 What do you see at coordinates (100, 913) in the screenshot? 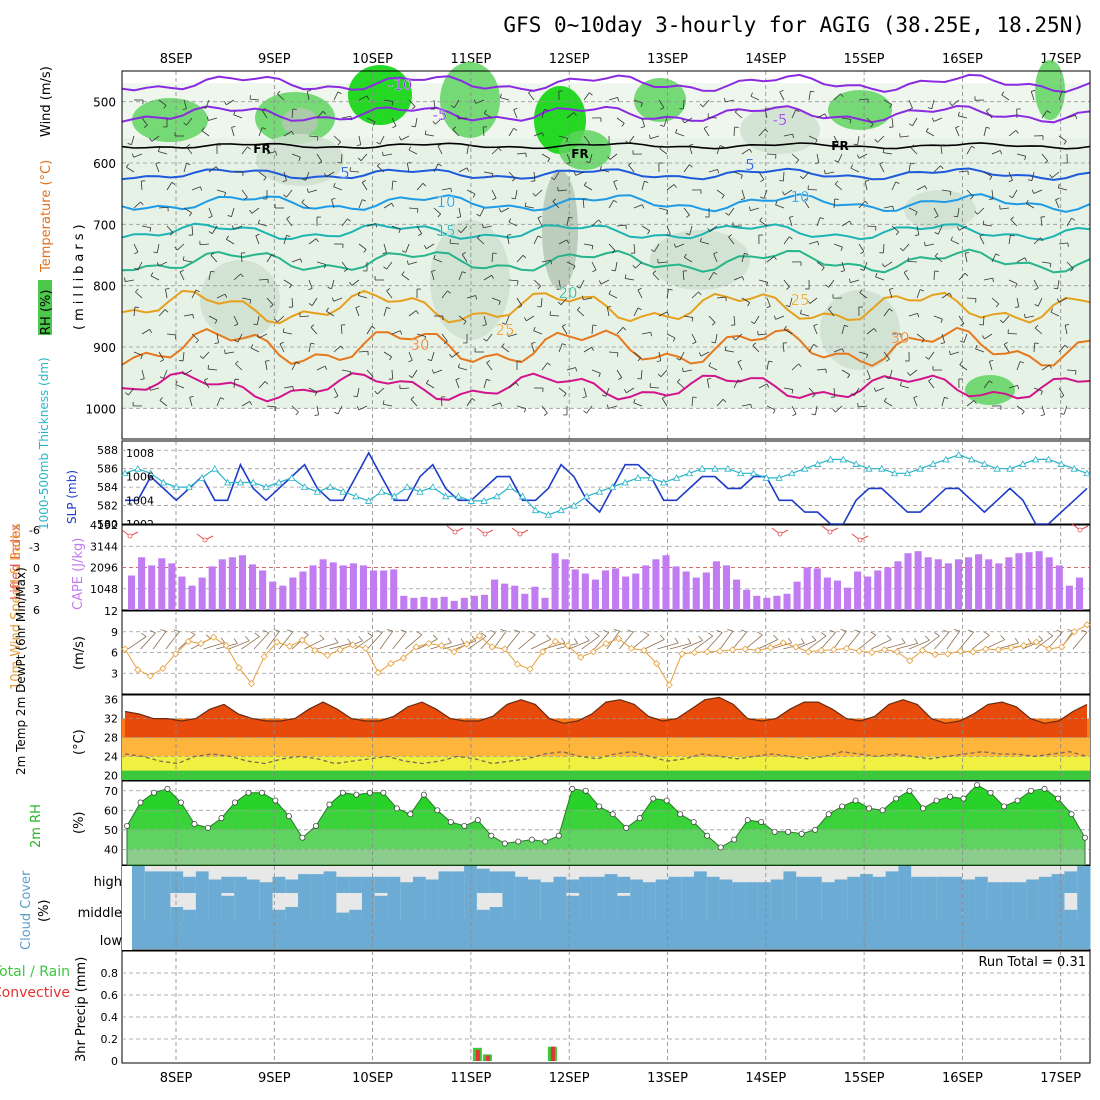
I see `cloud-level-label: middle` at bounding box center [100, 913].